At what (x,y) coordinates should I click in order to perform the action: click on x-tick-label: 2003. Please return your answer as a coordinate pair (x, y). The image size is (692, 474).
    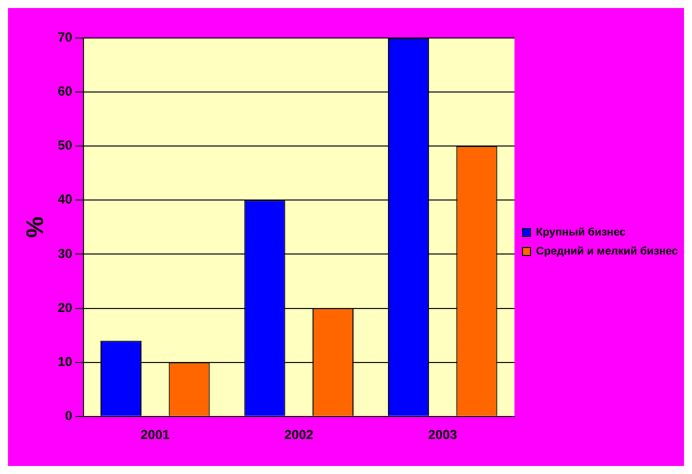
    Looking at the image, I should click on (443, 434).